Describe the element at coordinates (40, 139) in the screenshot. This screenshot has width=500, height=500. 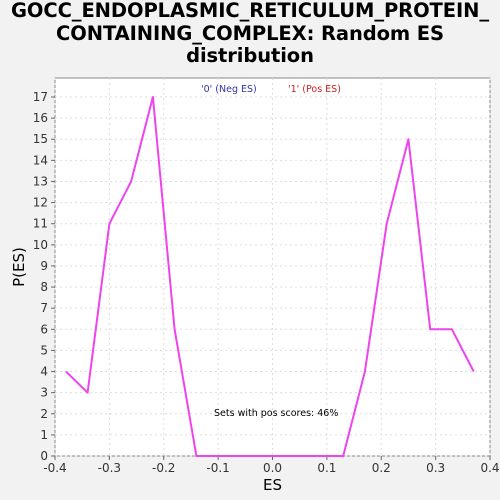
I see `y-tick-label: 15` at that location.